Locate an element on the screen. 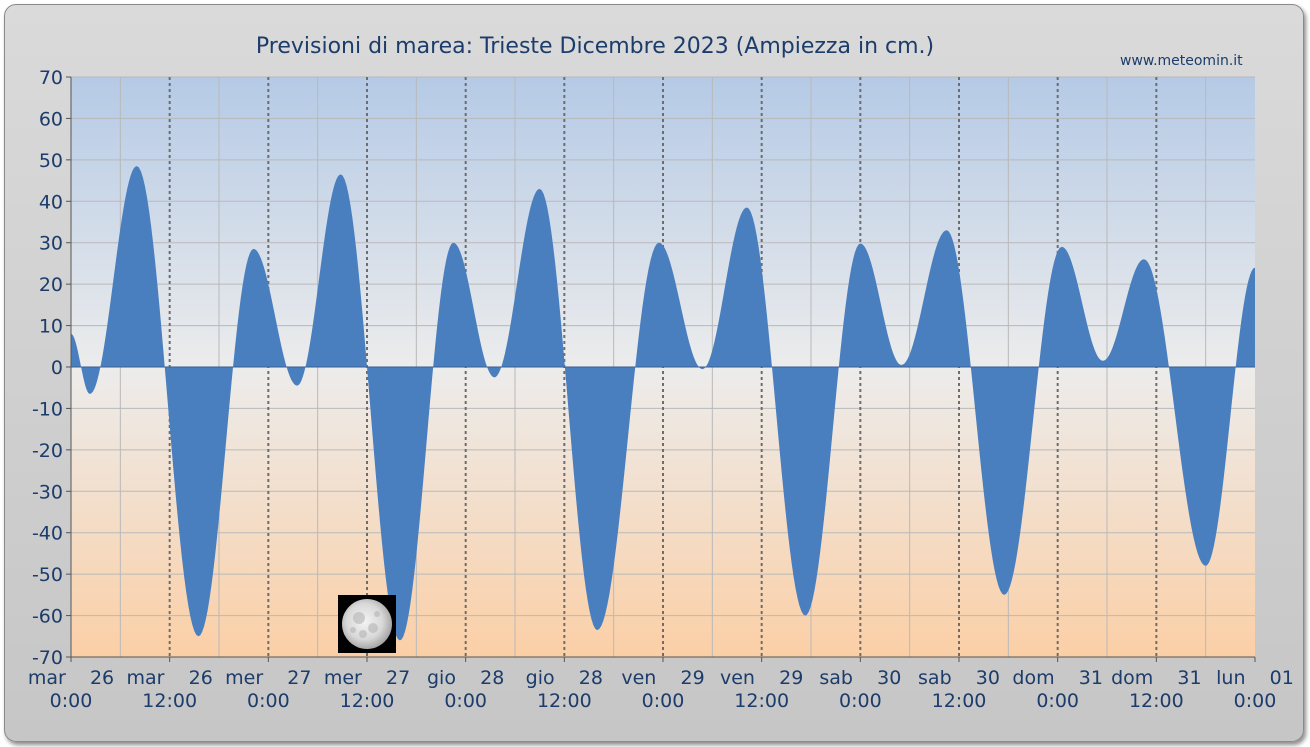 This screenshot has width=1310, height=747. y-tick-label: -70 is located at coordinates (47, 658).